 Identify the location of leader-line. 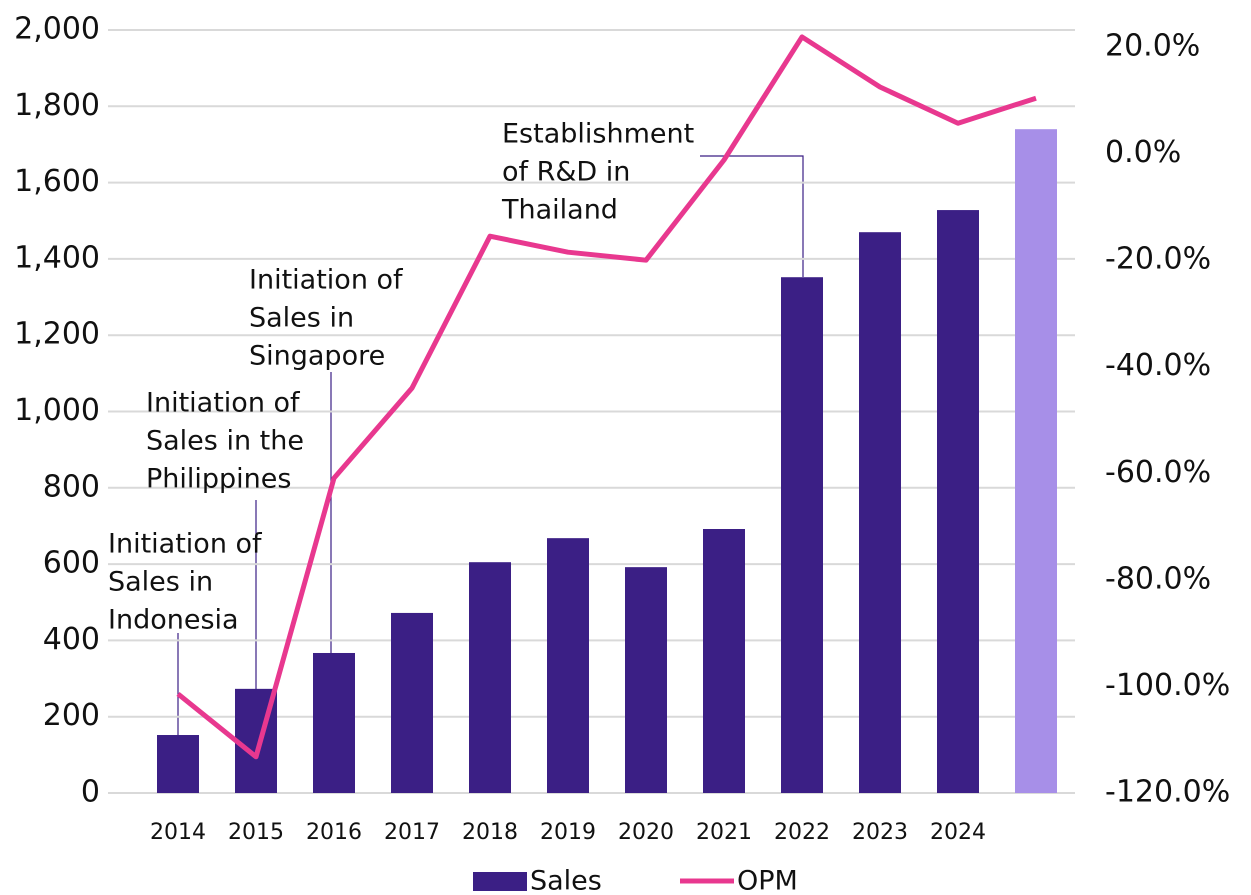
(752, 216).